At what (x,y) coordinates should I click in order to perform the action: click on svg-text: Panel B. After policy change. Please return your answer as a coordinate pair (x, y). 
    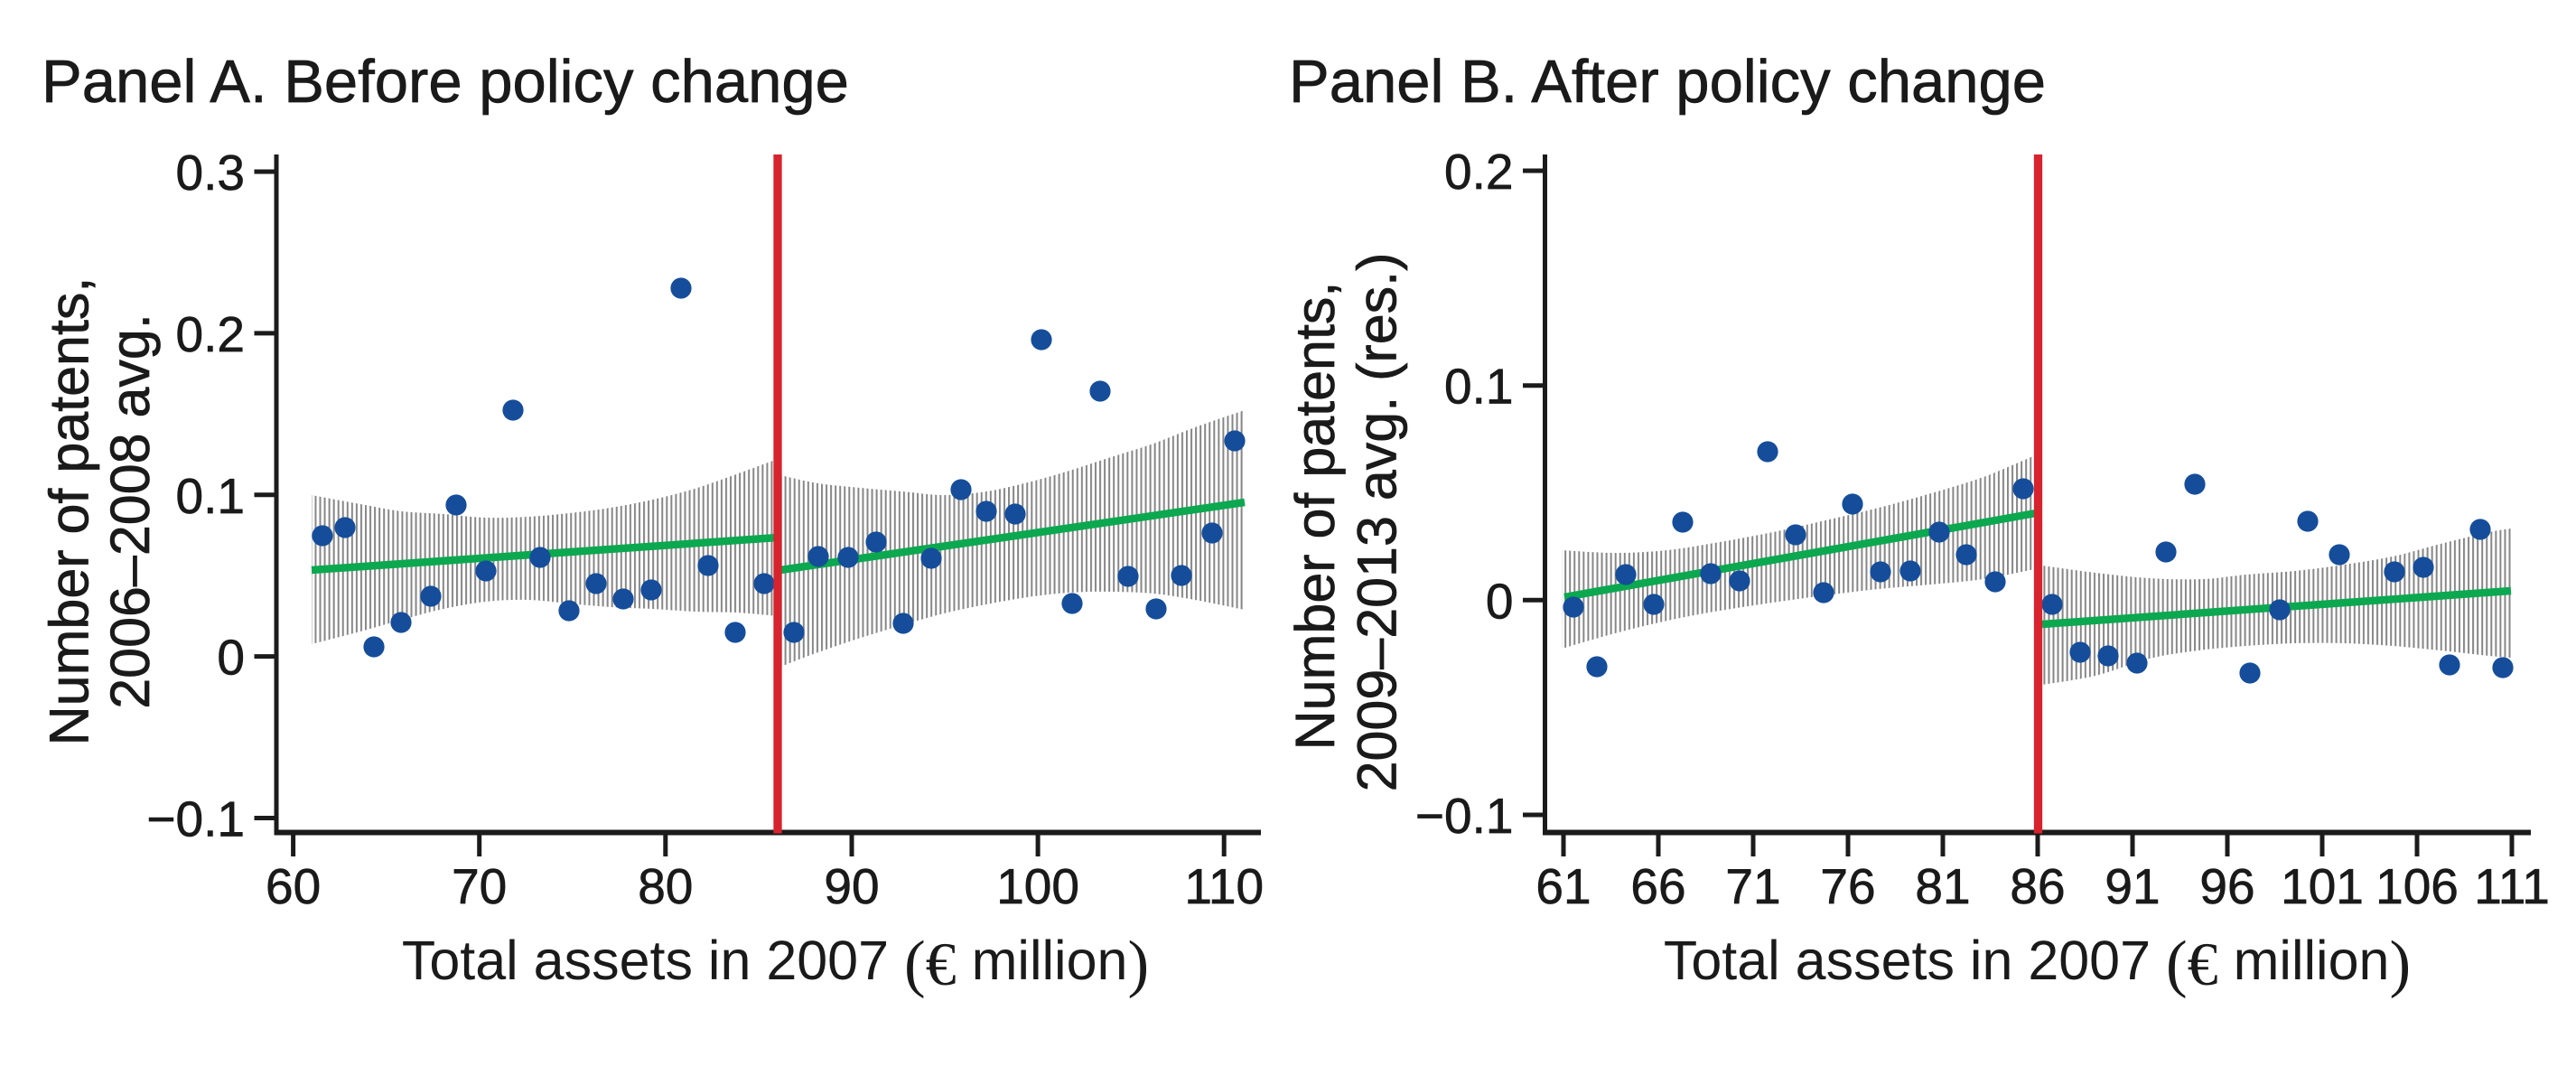
    Looking at the image, I should click on (1667, 82).